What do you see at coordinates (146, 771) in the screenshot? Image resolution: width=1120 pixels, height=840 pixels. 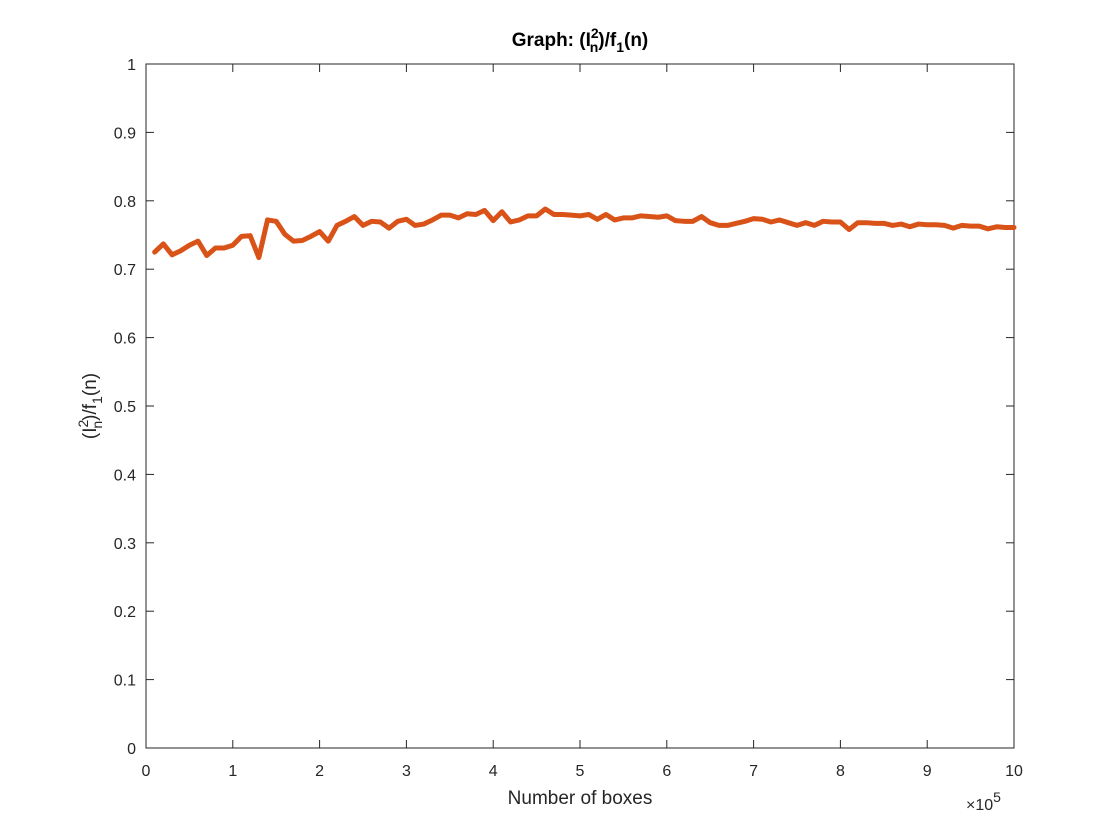 I see `x-tick-label: 0` at bounding box center [146, 771].